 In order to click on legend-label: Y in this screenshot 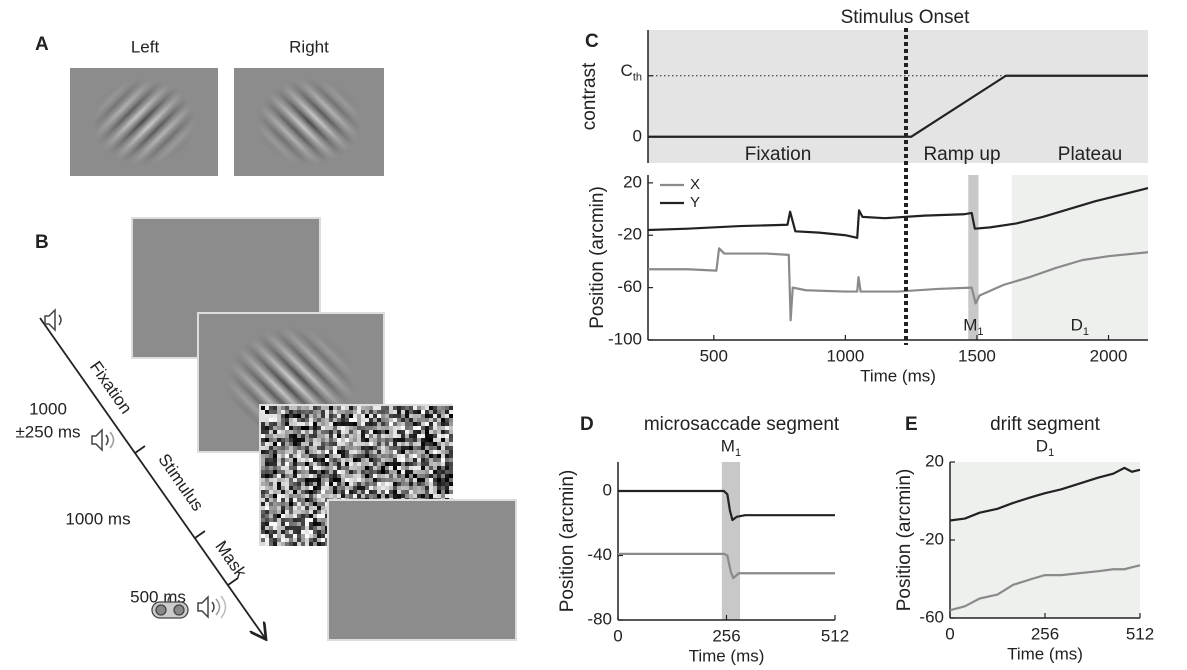, I will do `click(695, 202)`.